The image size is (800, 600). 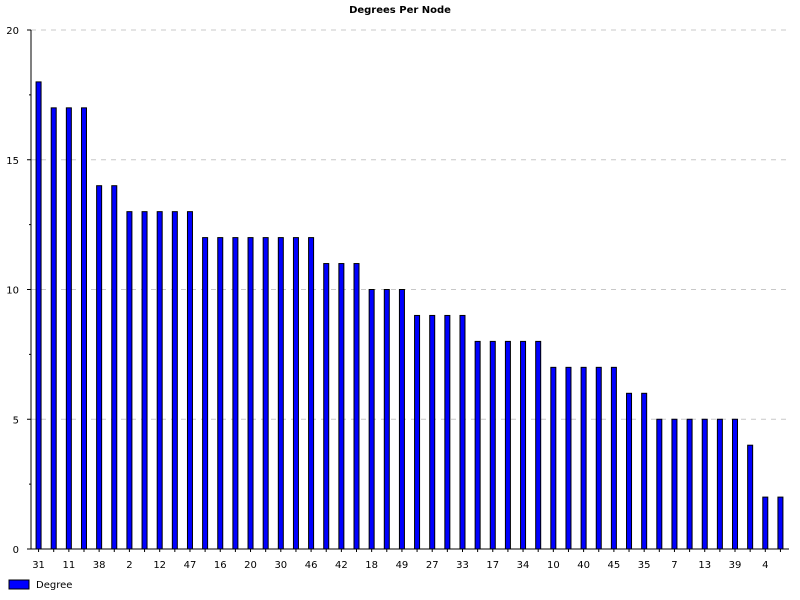 What do you see at coordinates (99, 565) in the screenshot?
I see `x-tick-label: 38` at bounding box center [99, 565].